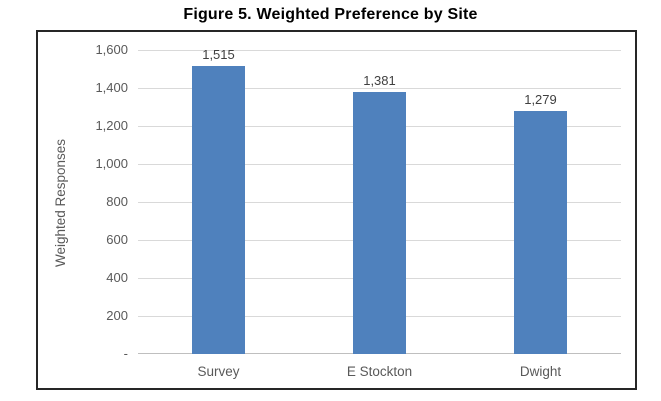  I want to click on bar-survey, so click(218, 210).